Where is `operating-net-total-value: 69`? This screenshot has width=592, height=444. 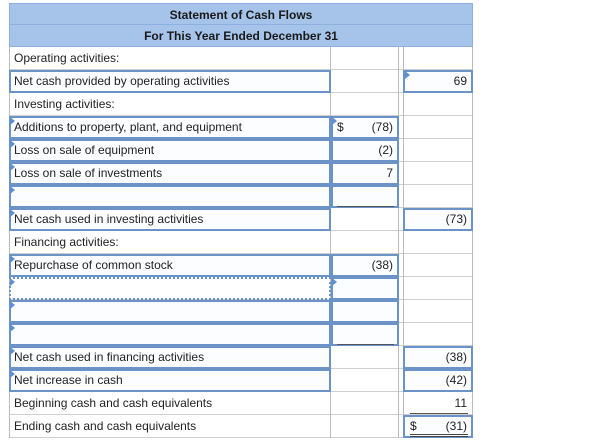
operating-net-total-value: 69 is located at coordinates (460, 81).